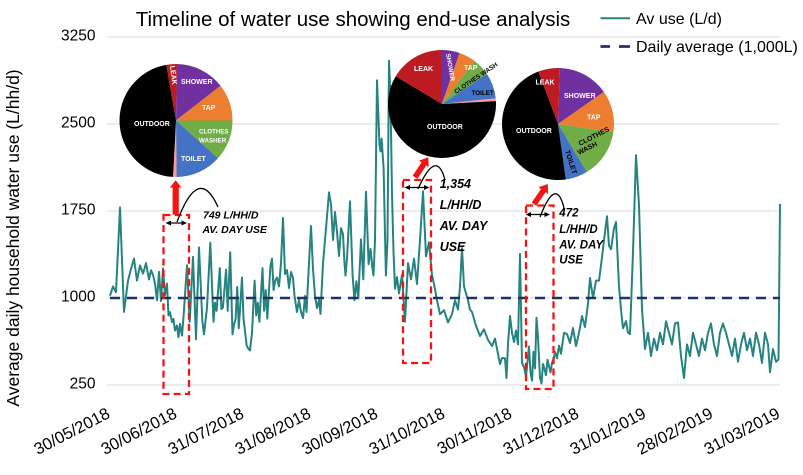 This screenshot has width=803, height=475. Describe the element at coordinates (717, 47) in the screenshot. I see `svg-text: Daily average (1,000L)` at that location.